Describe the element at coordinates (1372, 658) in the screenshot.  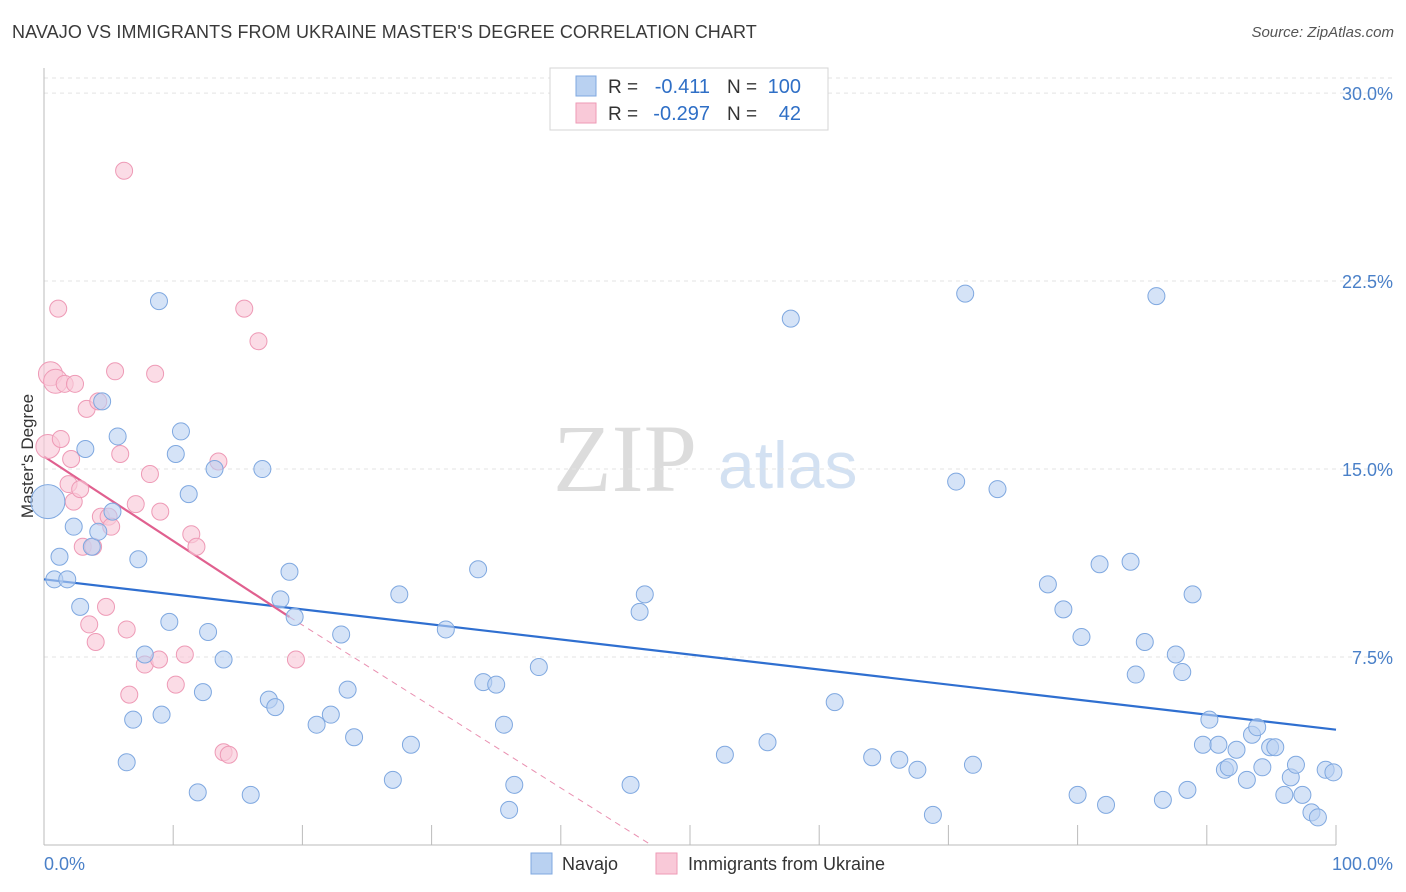
I see `y-tick-label-0: 7.5%` at that location.